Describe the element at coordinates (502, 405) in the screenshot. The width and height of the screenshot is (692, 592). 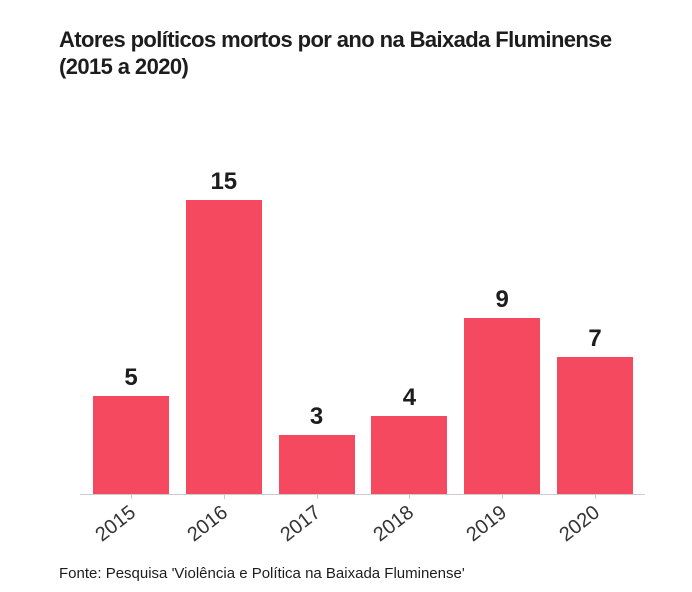
I see `bar-2019` at that location.